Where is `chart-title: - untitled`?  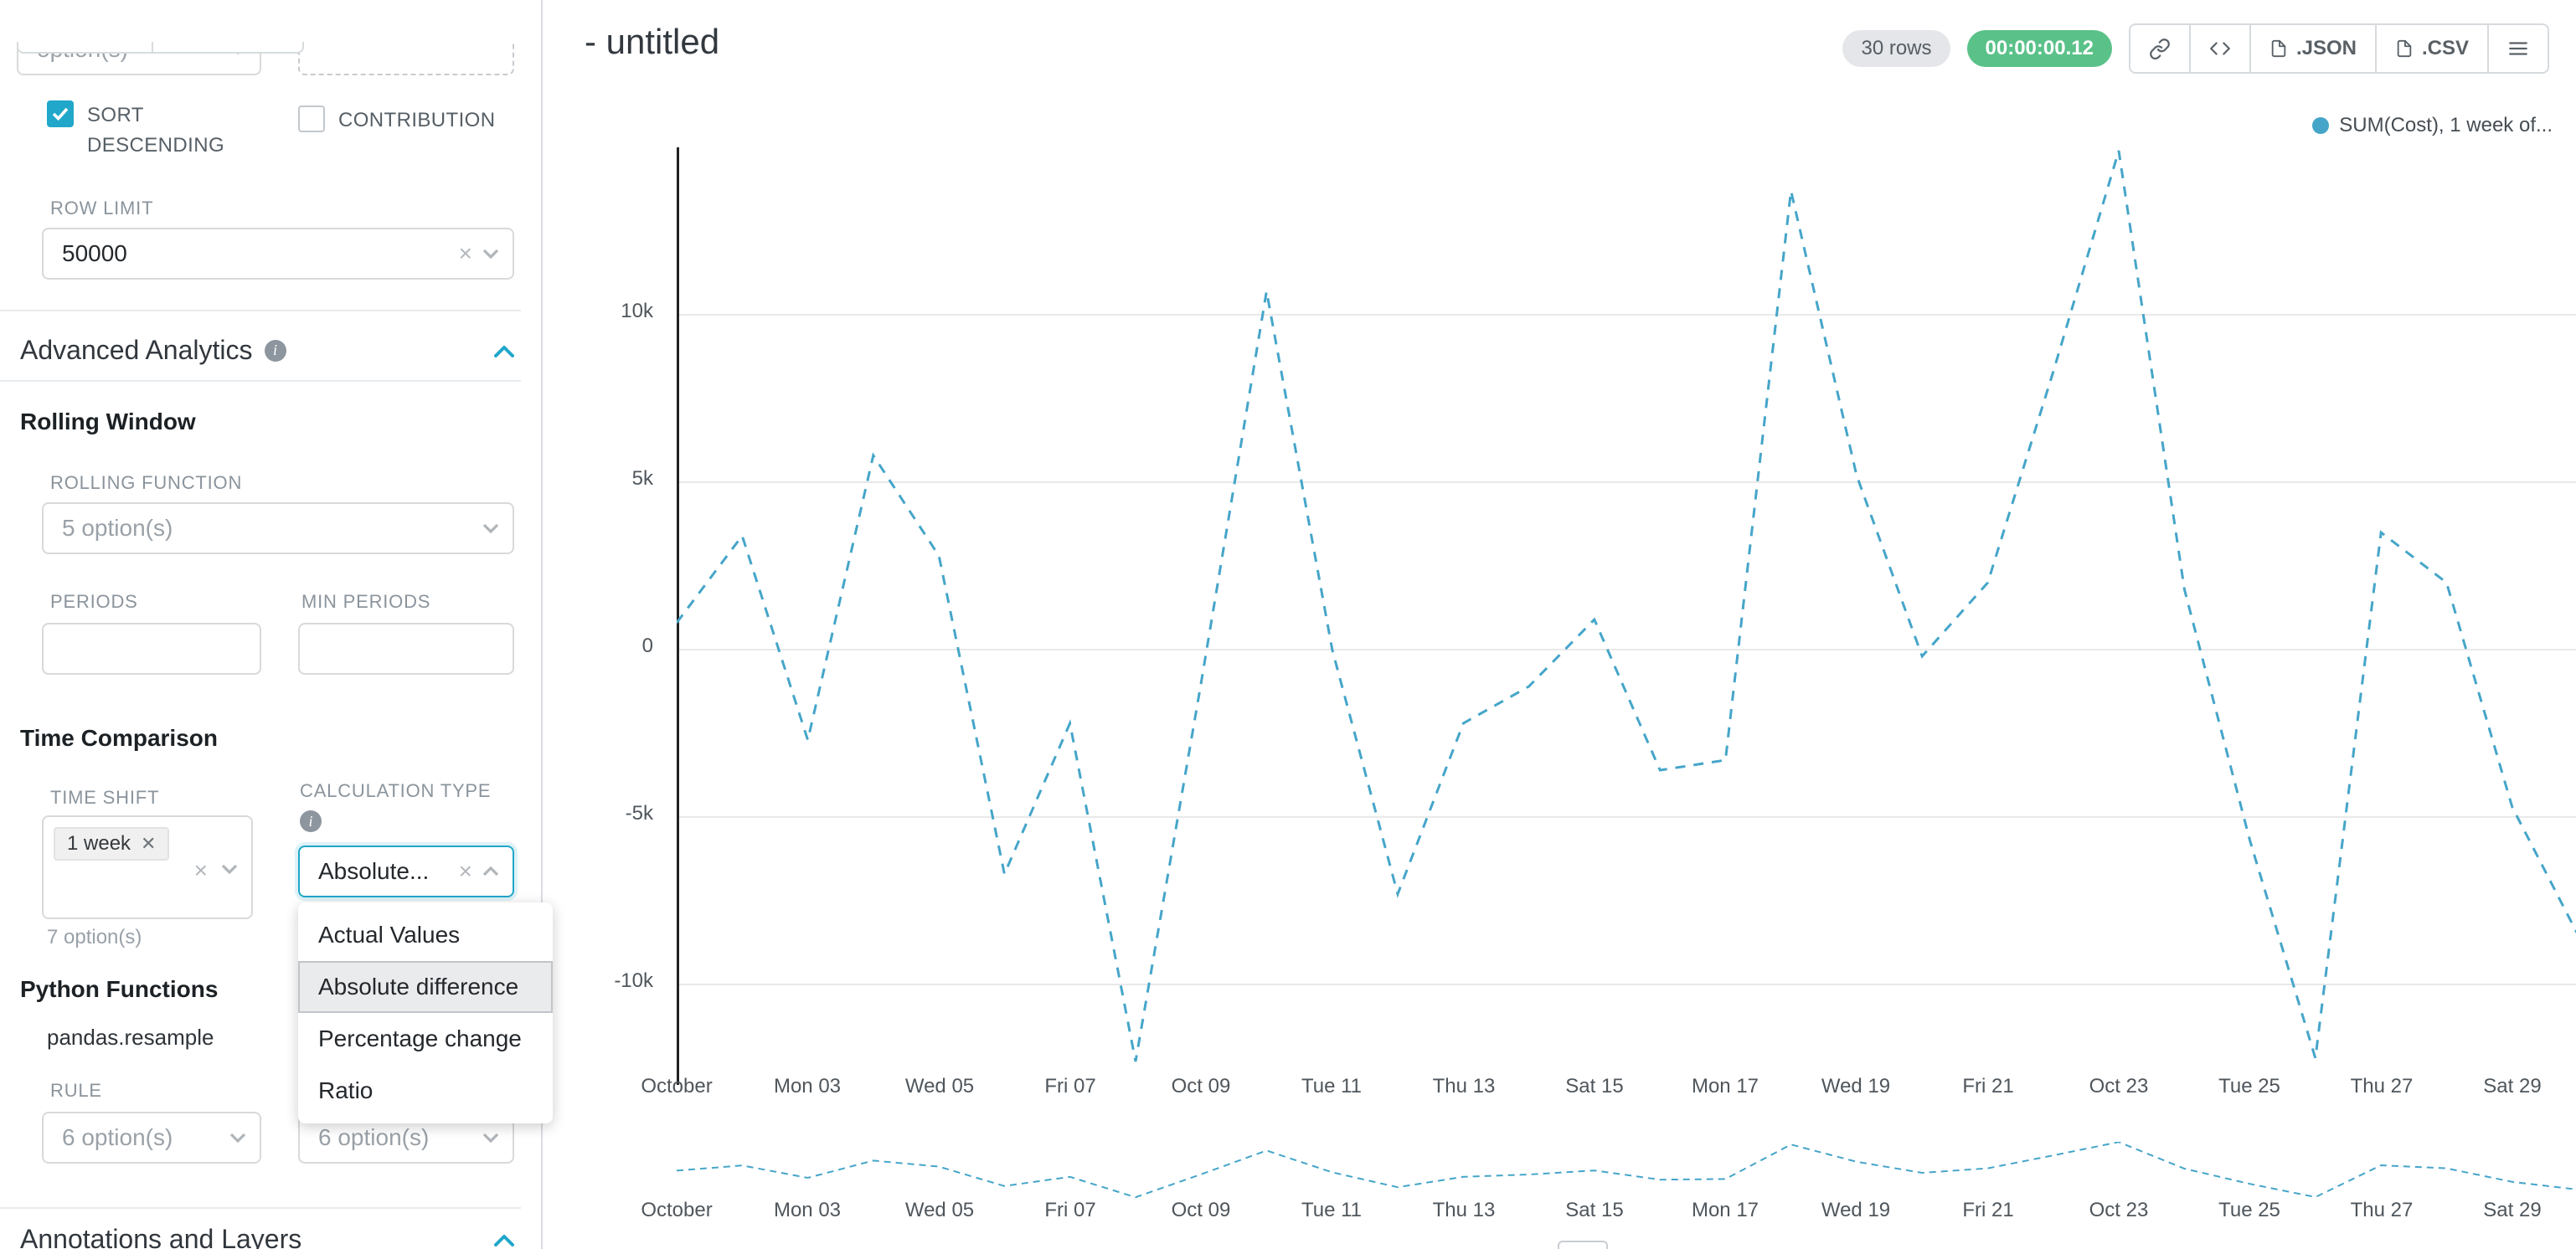 chart-title: - untitled is located at coordinates (652, 41).